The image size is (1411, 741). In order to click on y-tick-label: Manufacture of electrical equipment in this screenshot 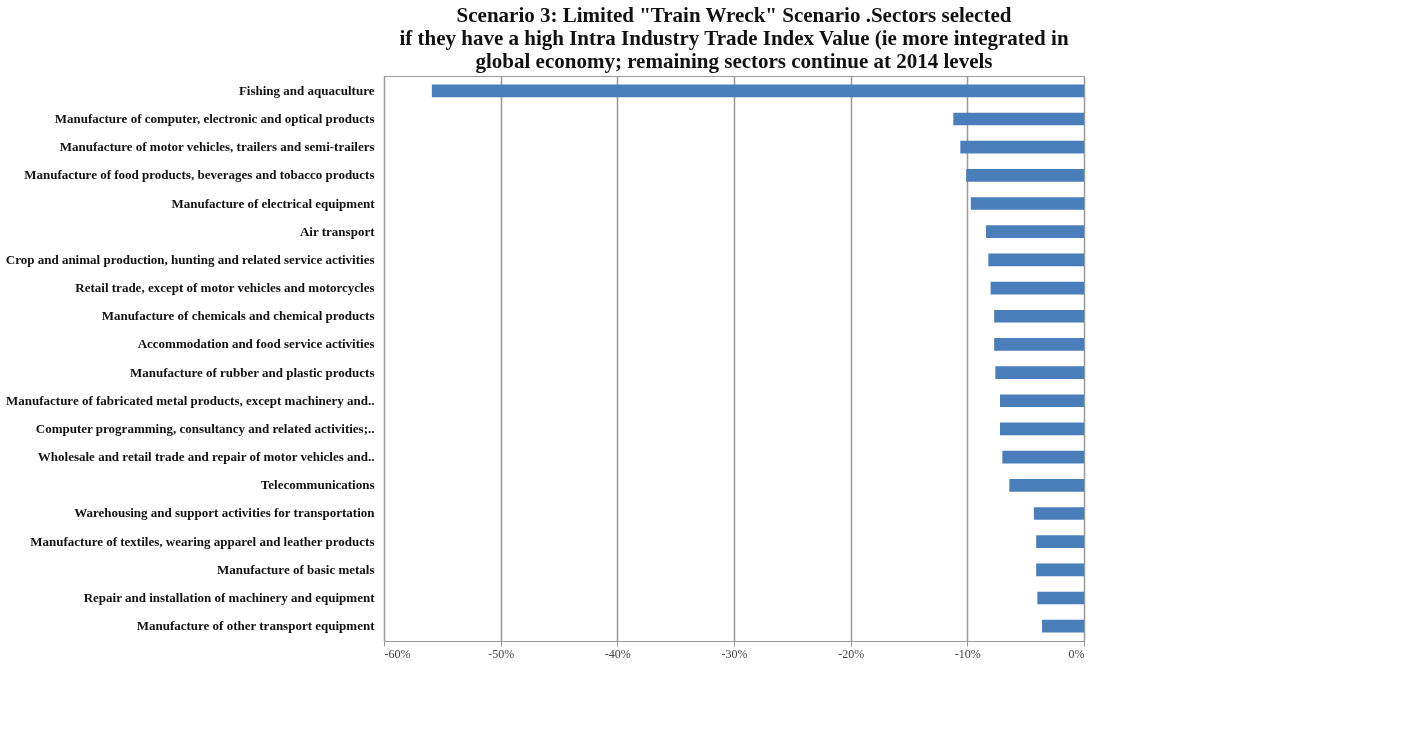, I will do `click(273, 203)`.